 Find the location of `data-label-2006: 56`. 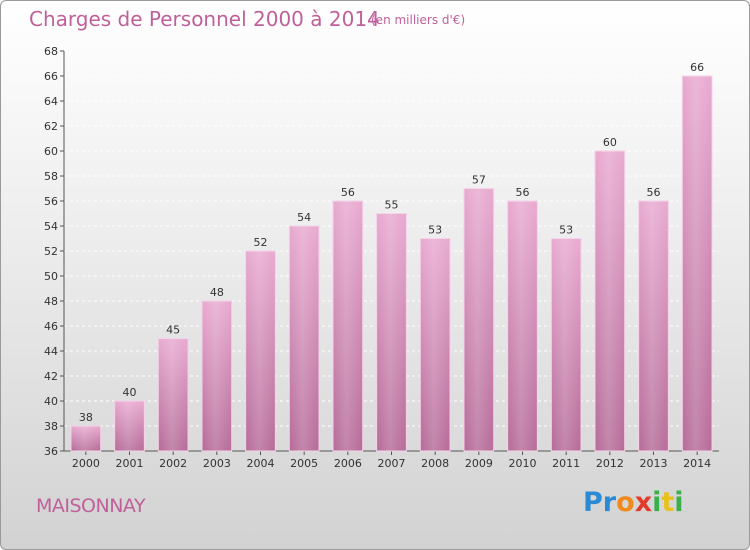

data-label-2006: 56 is located at coordinates (348, 192).